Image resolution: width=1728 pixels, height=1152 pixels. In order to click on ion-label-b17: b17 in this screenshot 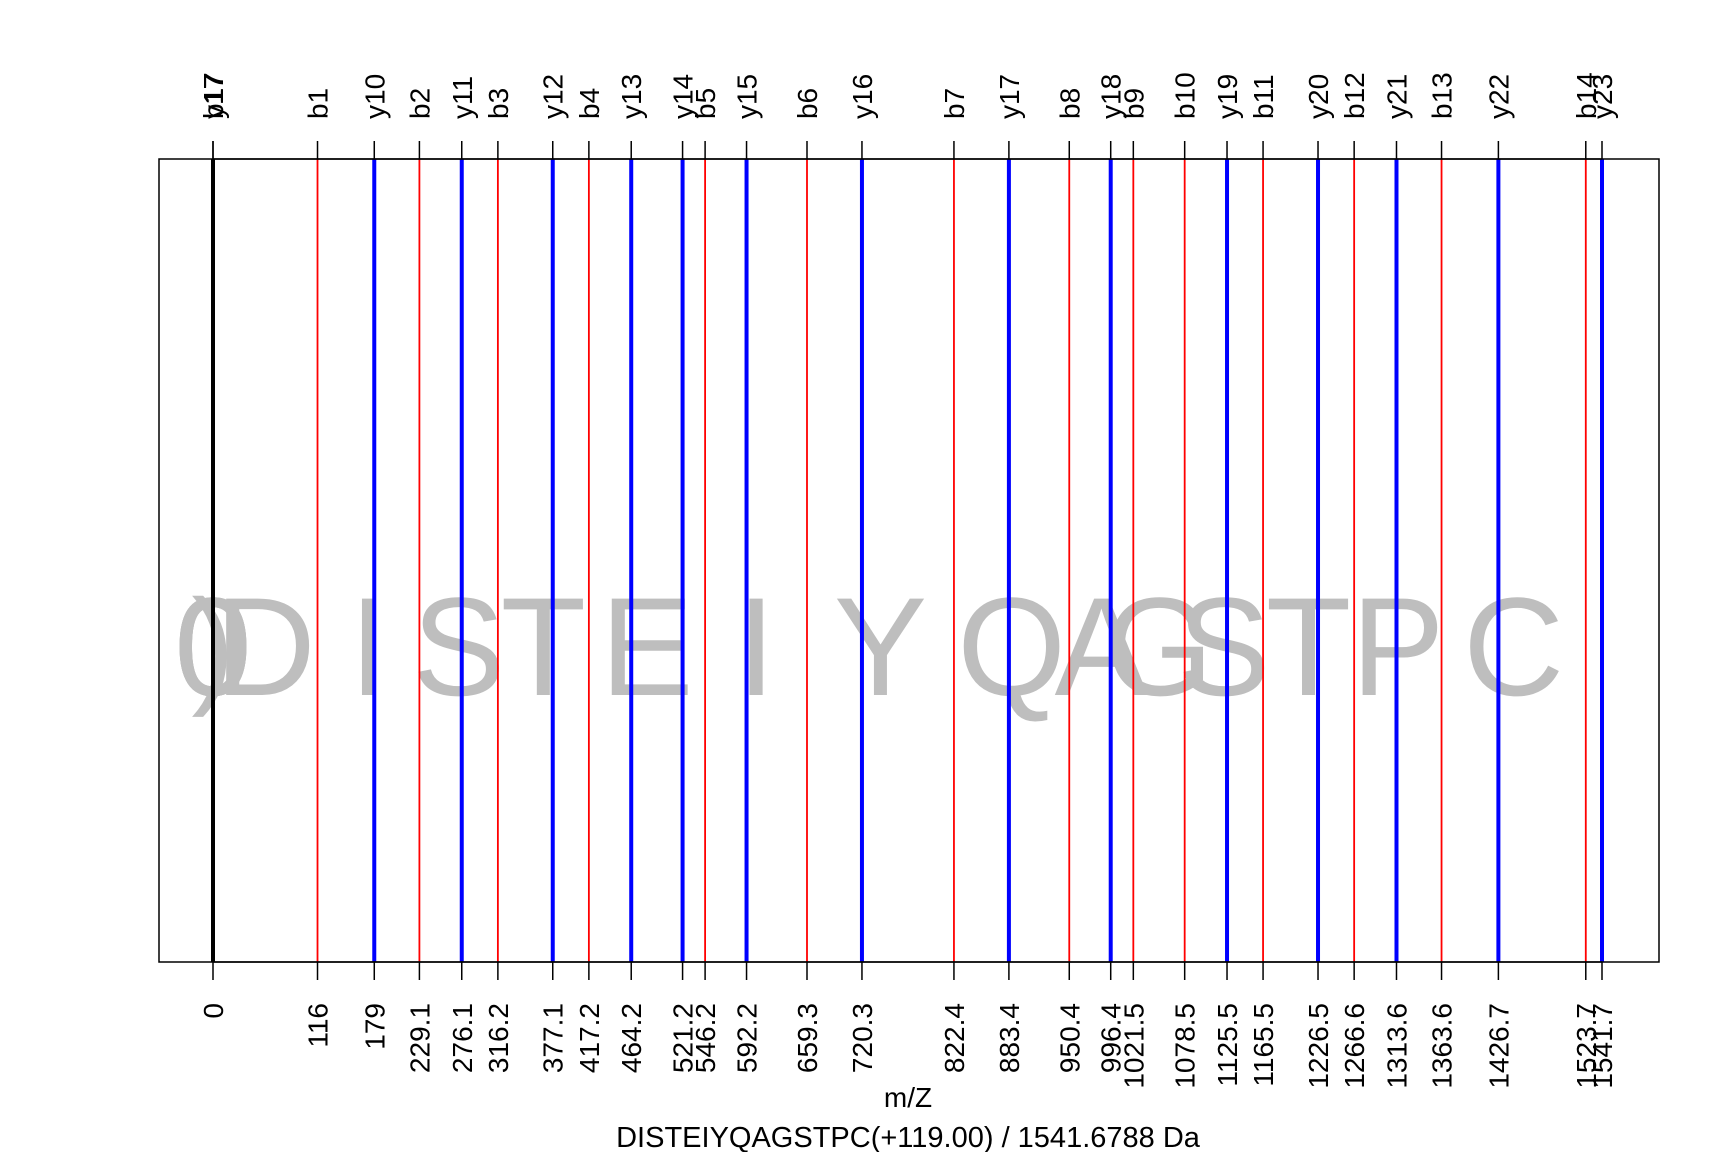, I will do `click(213, 95)`.